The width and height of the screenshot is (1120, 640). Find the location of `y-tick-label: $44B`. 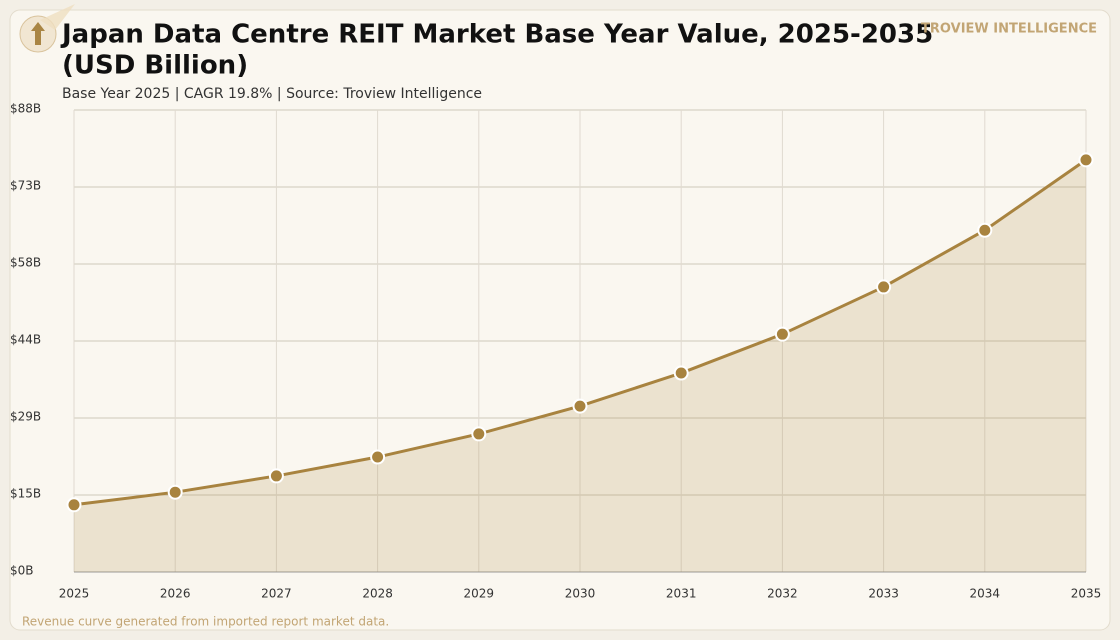

y-tick-label: $44B is located at coordinates (25, 340).